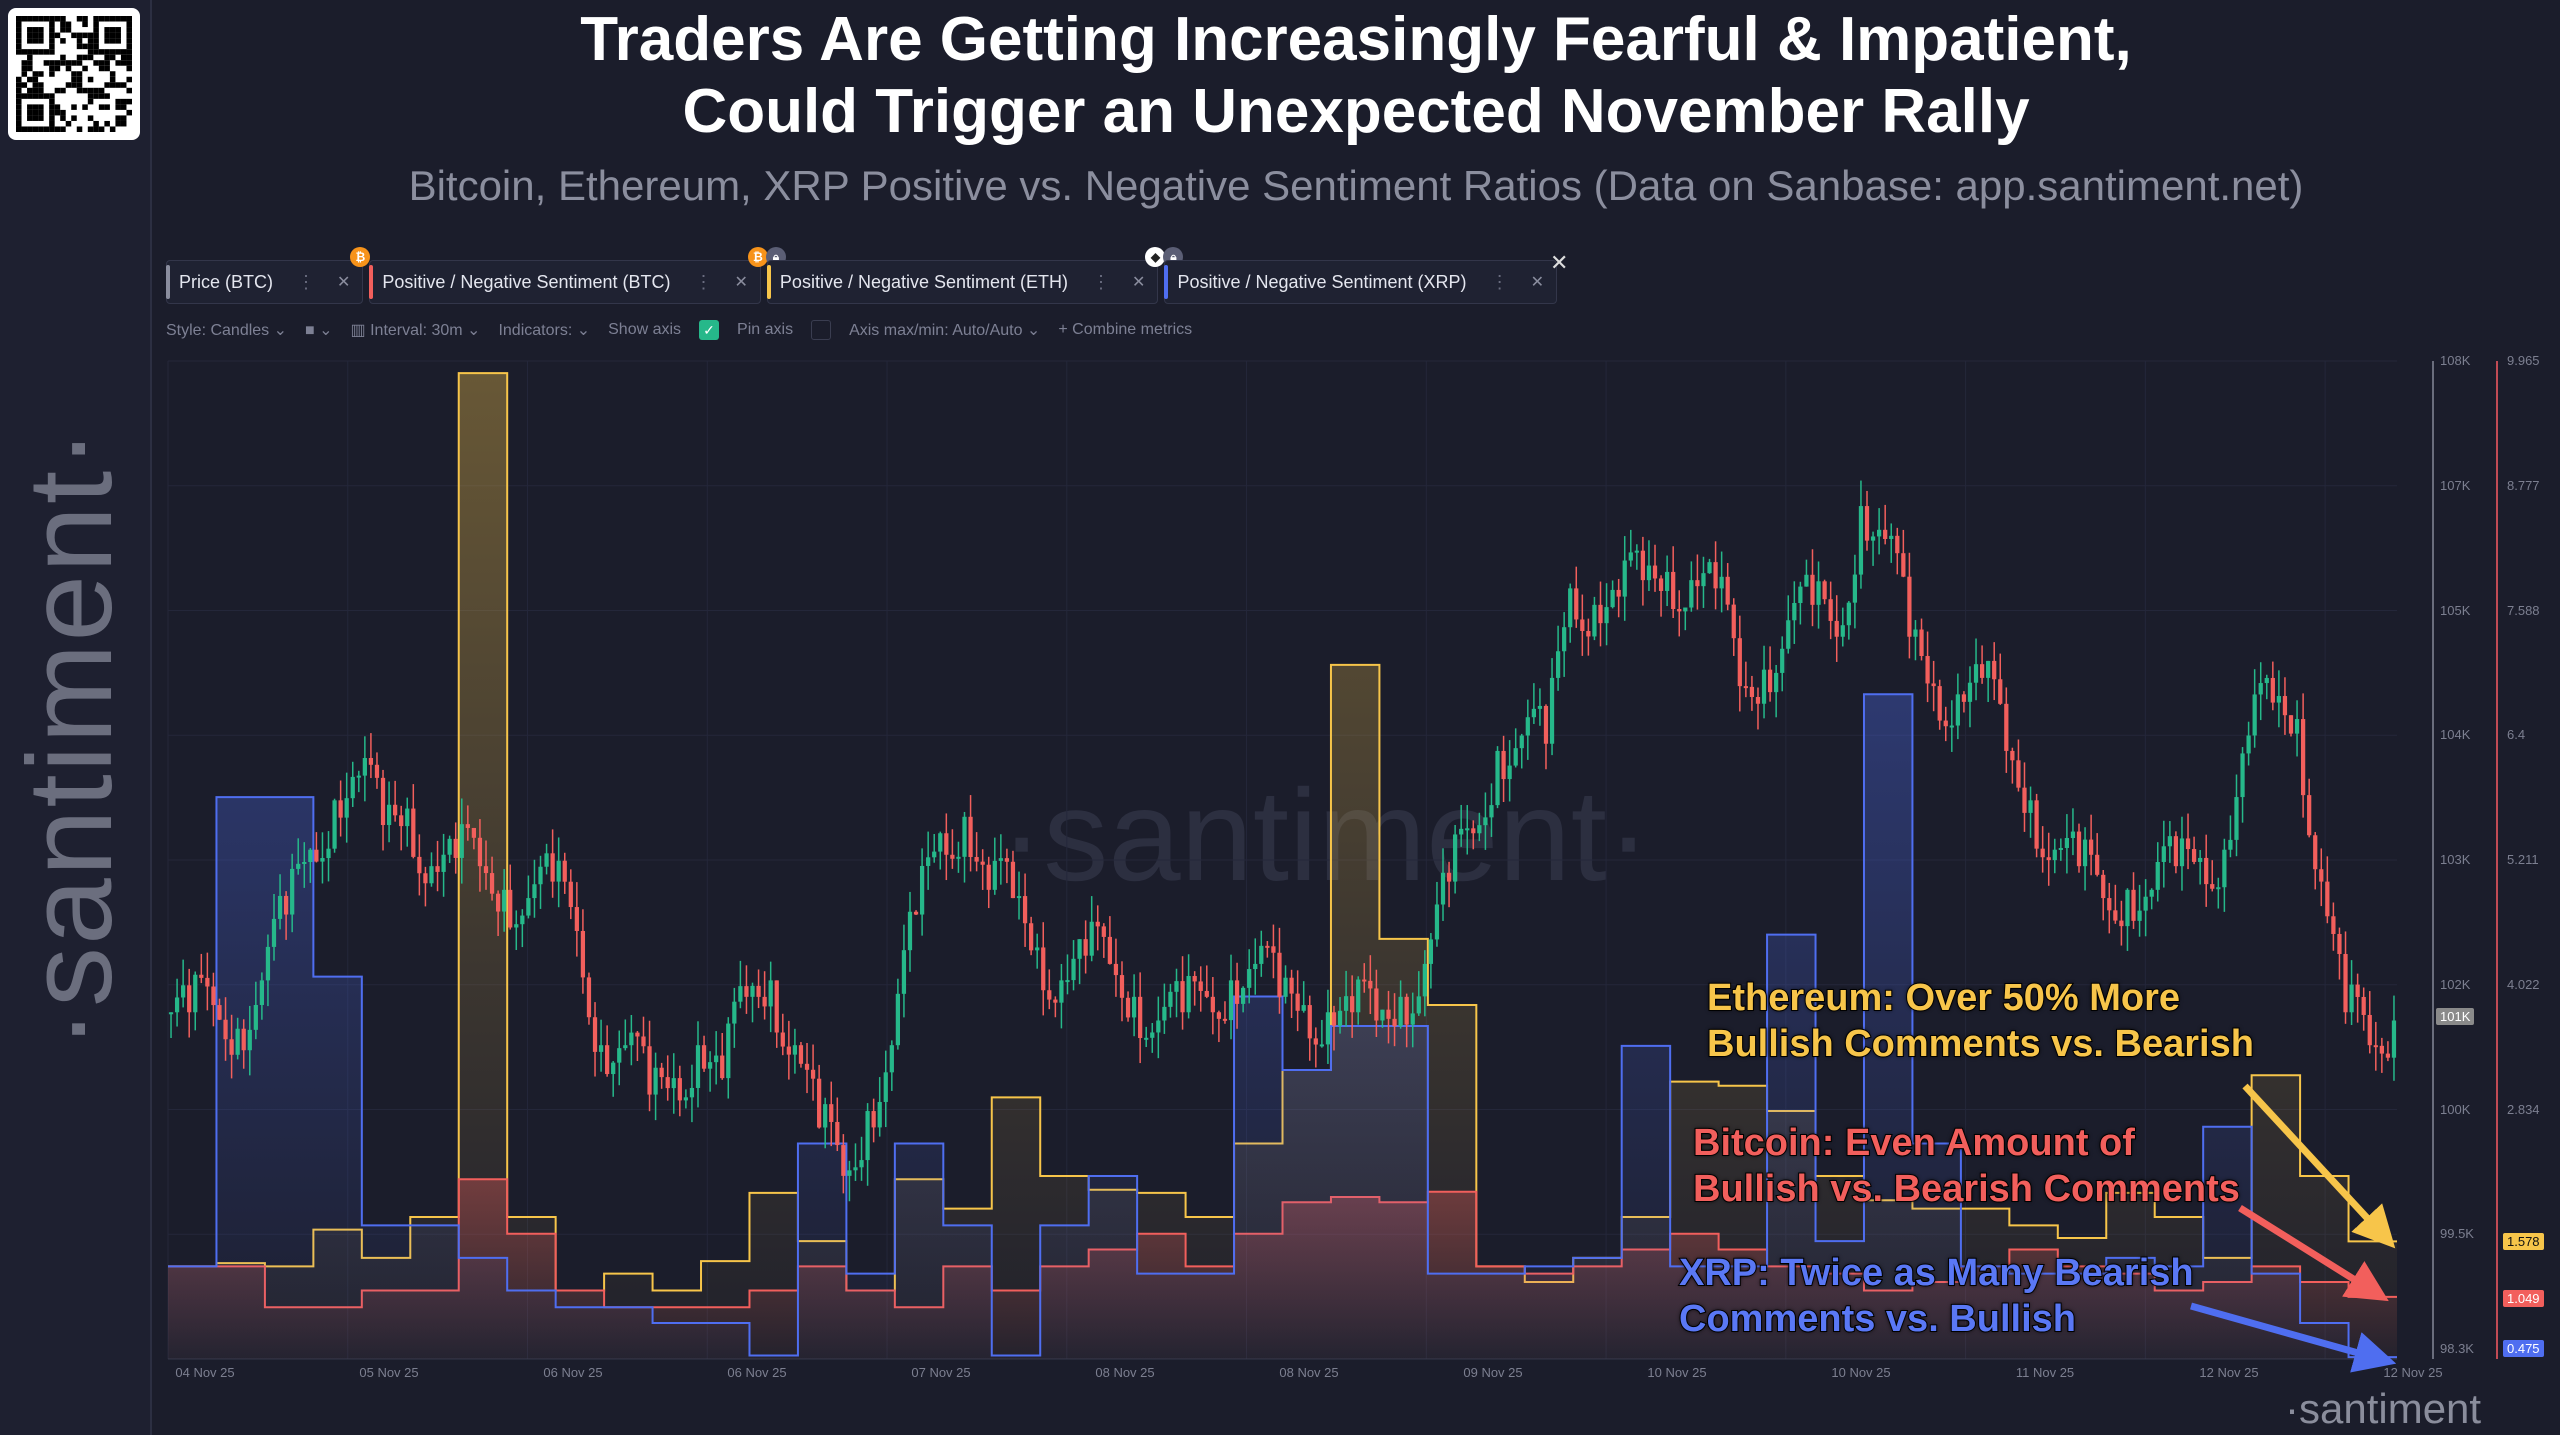 This screenshot has height=1435, width=2560. Describe the element at coordinates (319, 330) in the screenshot. I see `color-picker: ■ ⌄` at that location.